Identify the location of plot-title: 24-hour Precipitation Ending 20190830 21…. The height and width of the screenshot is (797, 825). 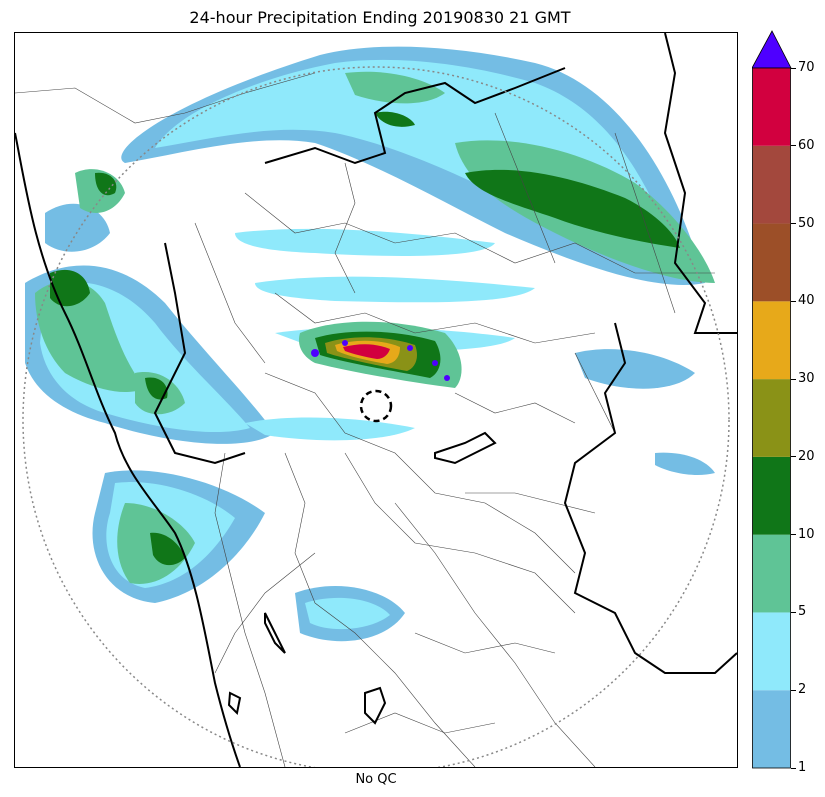
(380, 17).